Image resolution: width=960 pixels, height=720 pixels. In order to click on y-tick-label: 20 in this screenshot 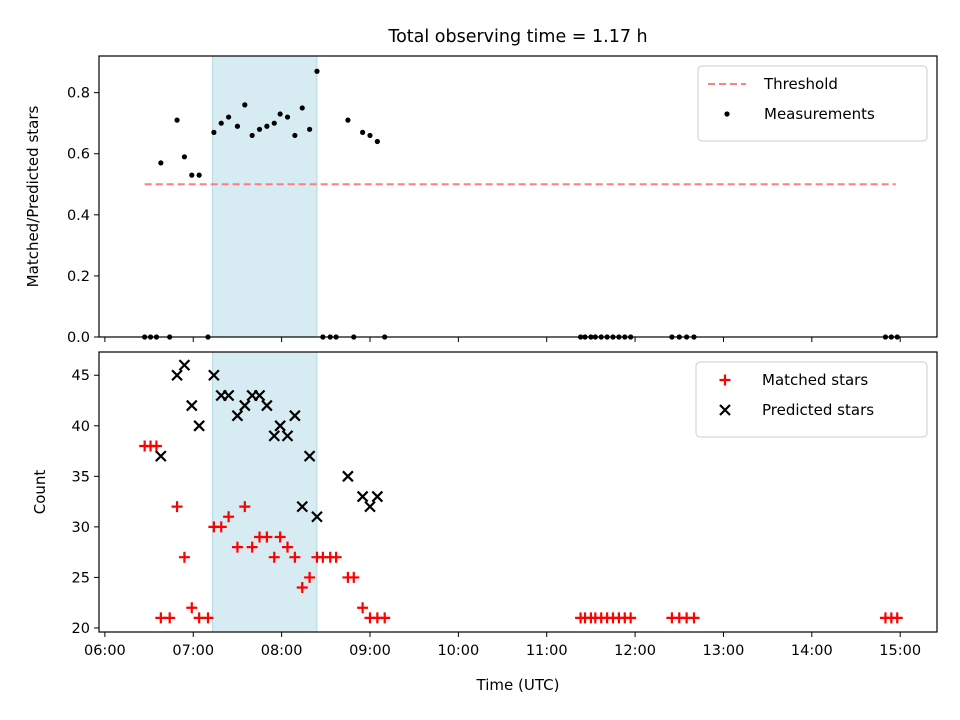, I will do `click(81, 629)`.